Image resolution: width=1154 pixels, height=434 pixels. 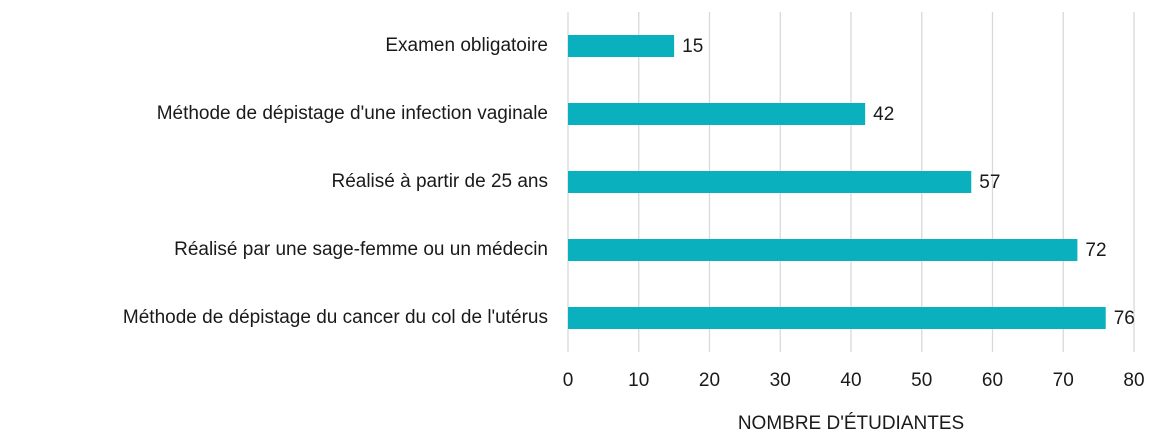 What do you see at coordinates (1124, 318) in the screenshot?
I see `value-label: 76` at bounding box center [1124, 318].